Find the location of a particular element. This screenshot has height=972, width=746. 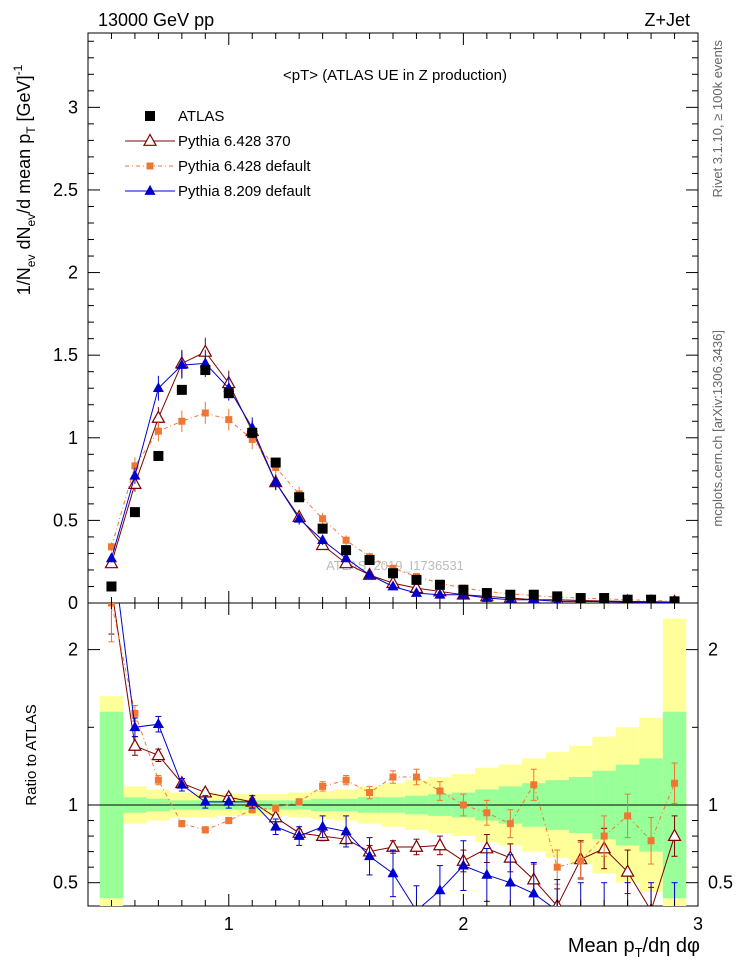

header-right: Z+Jet is located at coordinates (667, 20).